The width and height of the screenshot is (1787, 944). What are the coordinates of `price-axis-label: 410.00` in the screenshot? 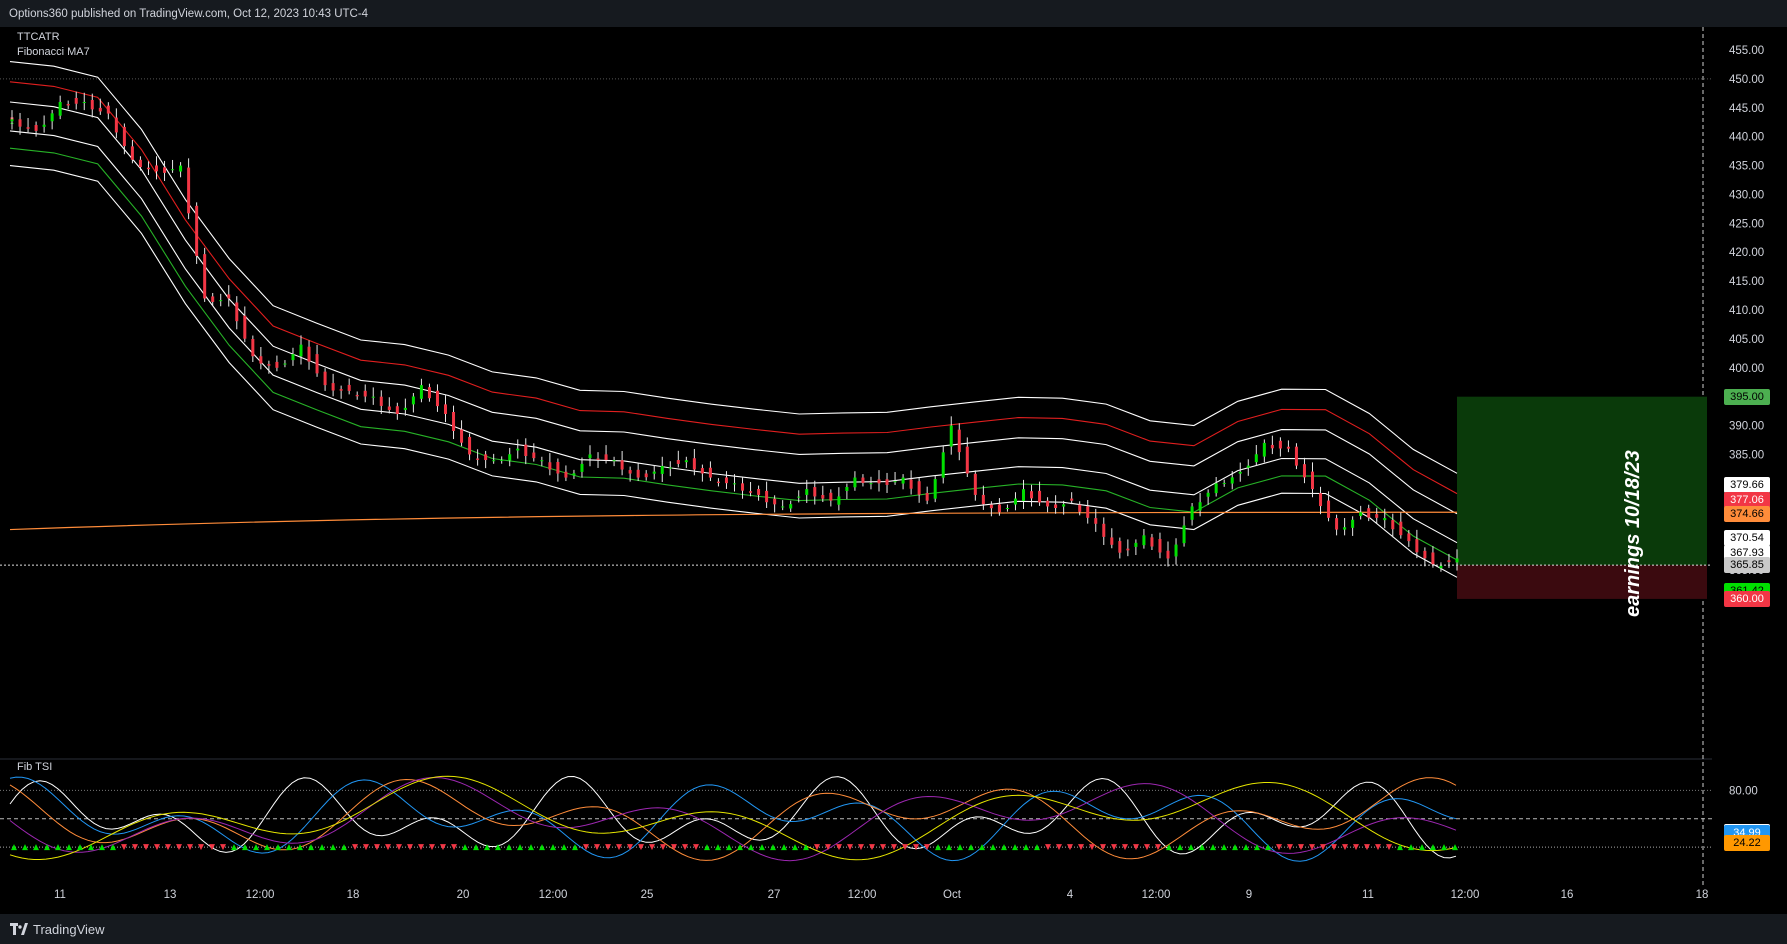 It's located at (1746, 311).